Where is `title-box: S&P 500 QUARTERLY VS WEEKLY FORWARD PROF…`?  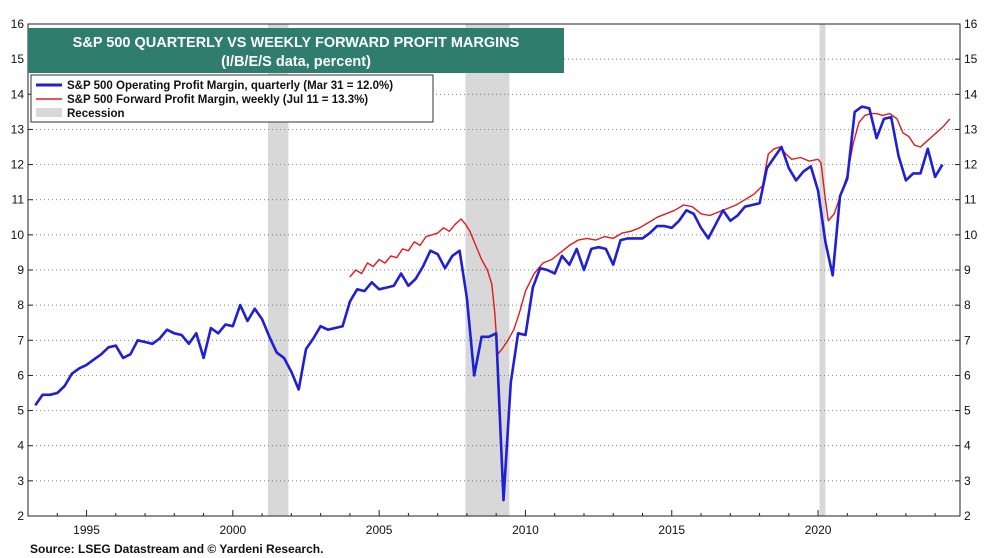 title-box: S&P 500 QUARTERLY VS WEEKLY FORWARD PROF… is located at coordinates (296, 50).